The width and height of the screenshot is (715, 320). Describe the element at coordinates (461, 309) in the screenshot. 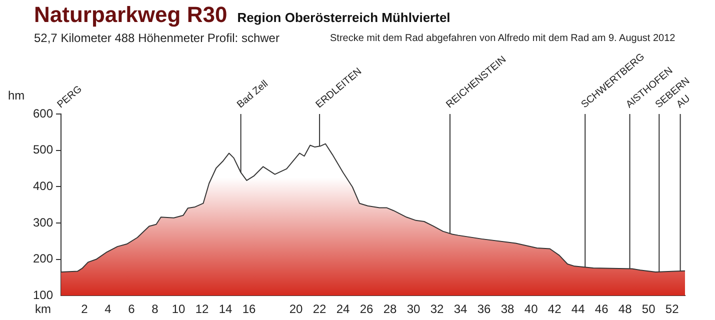

I see `x-tick-label: 34` at that location.